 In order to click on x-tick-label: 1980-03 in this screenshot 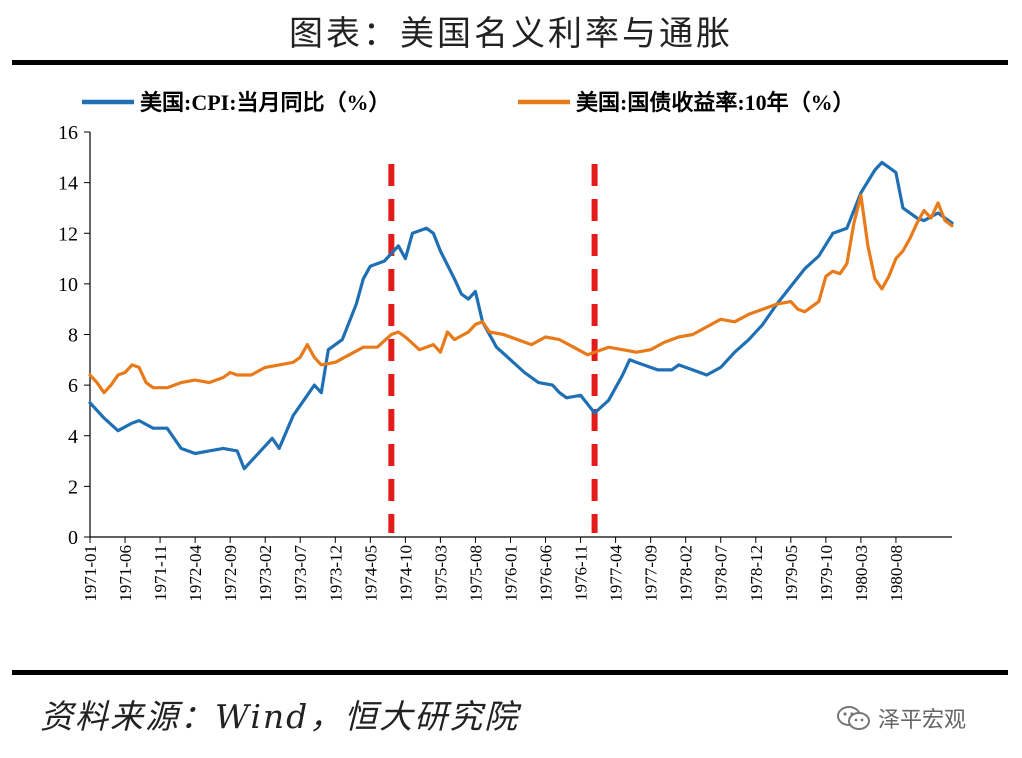, I will do `click(861, 573)`.